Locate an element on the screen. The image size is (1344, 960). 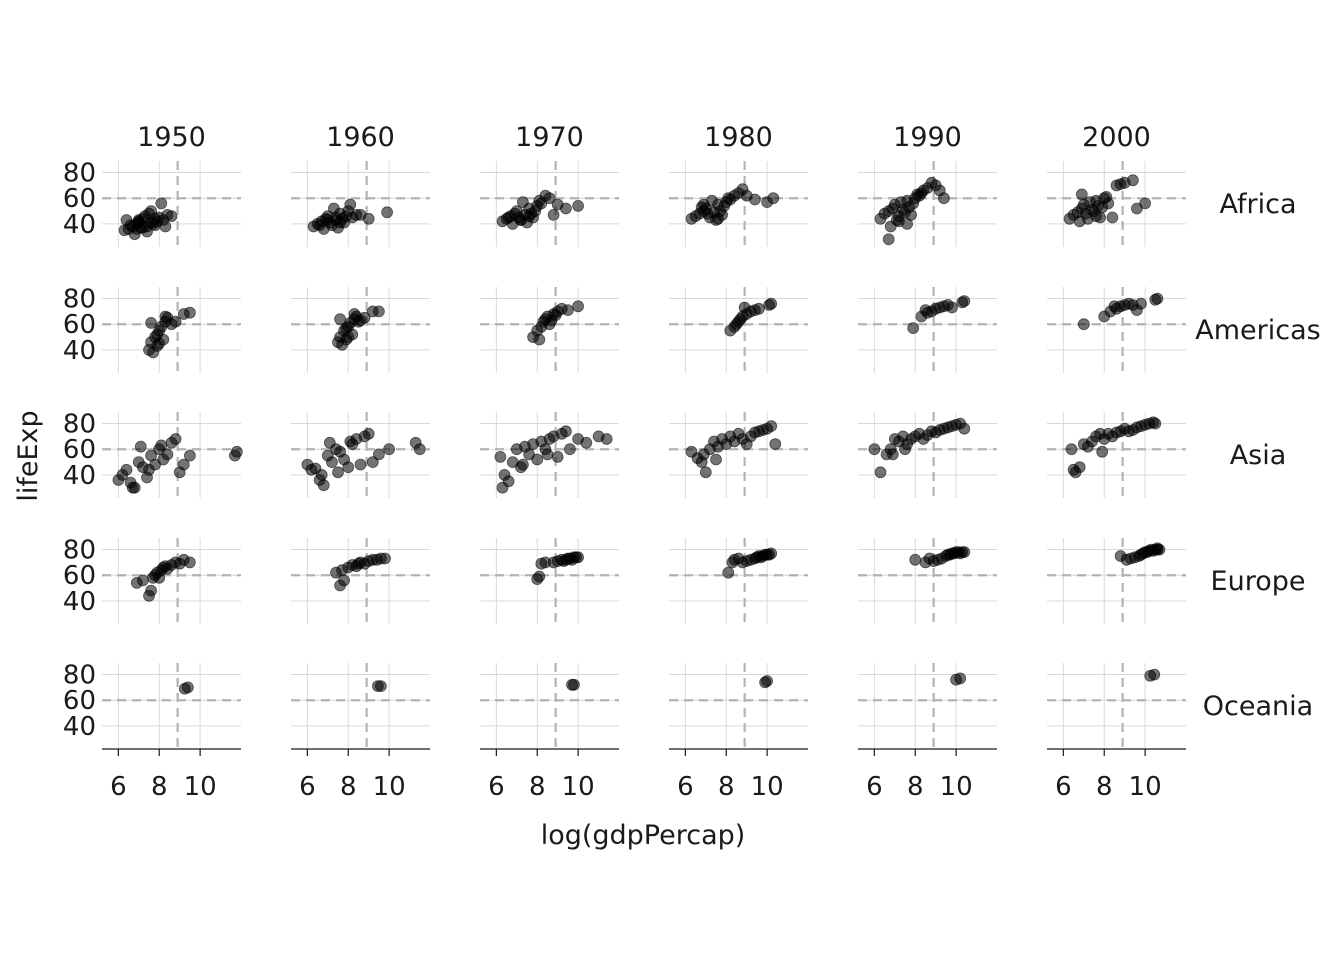
panel-americas-1980 is located at coordinates (738, 330).